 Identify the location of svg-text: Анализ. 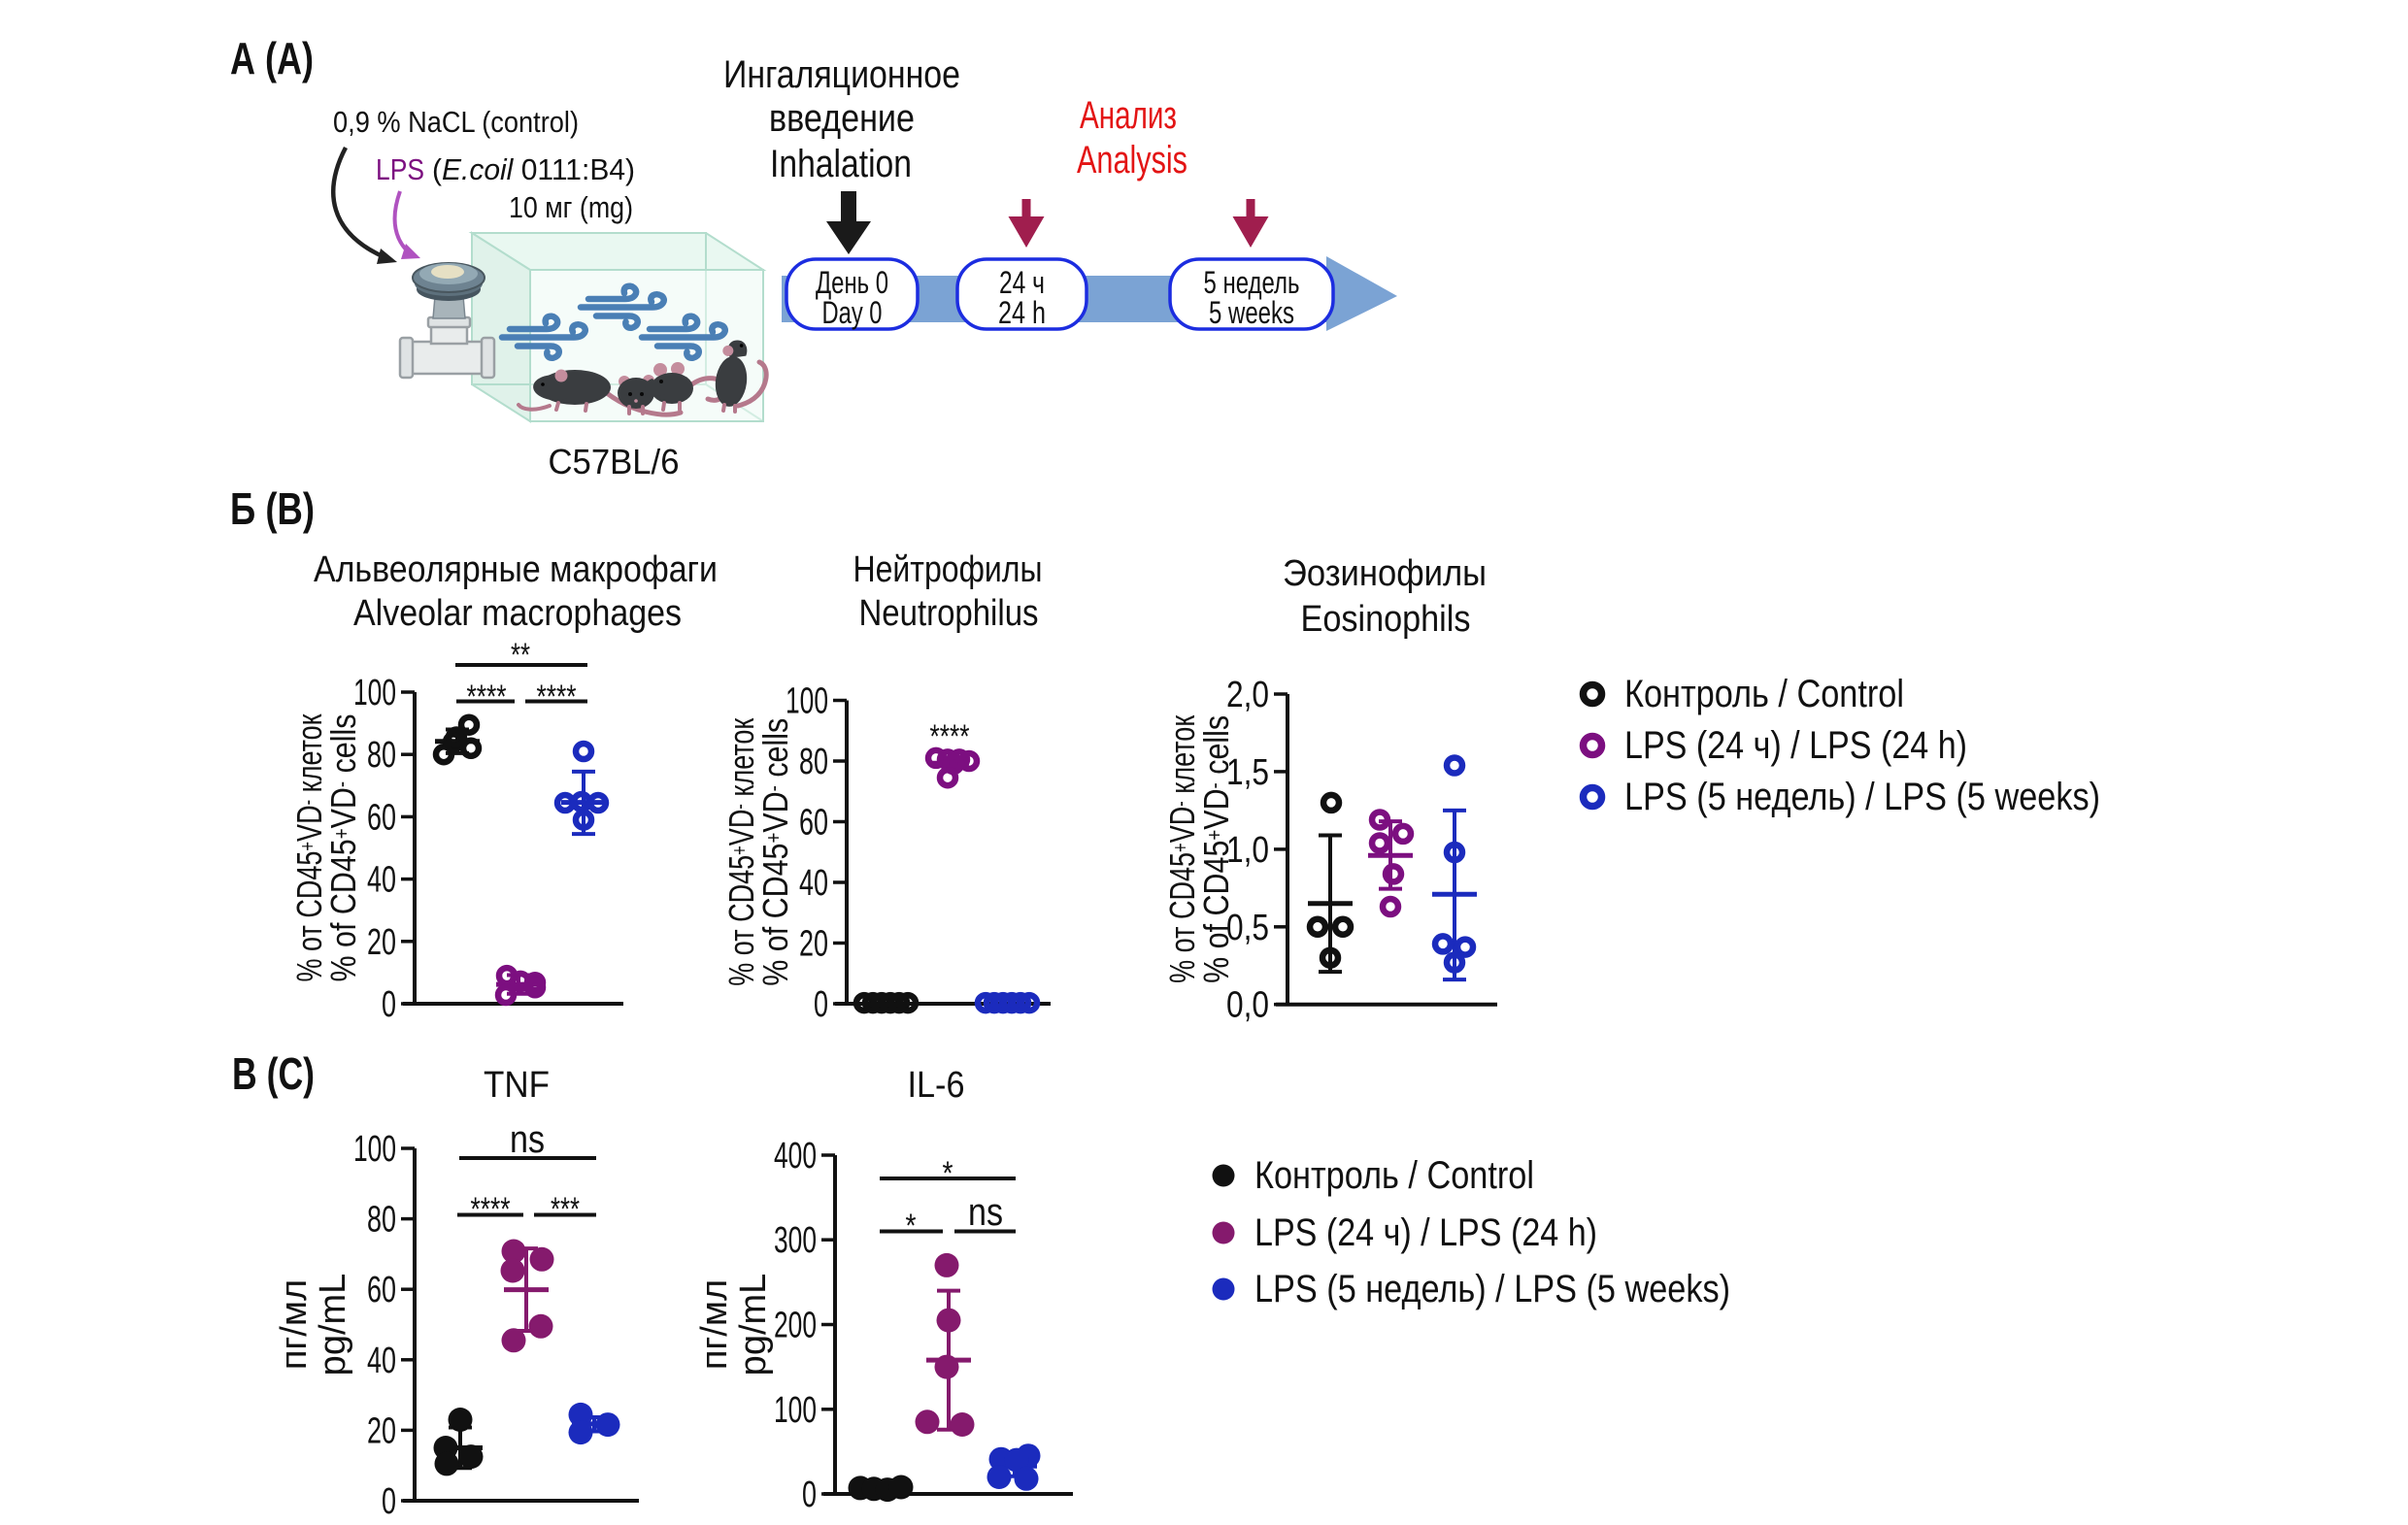
(1129, 115).